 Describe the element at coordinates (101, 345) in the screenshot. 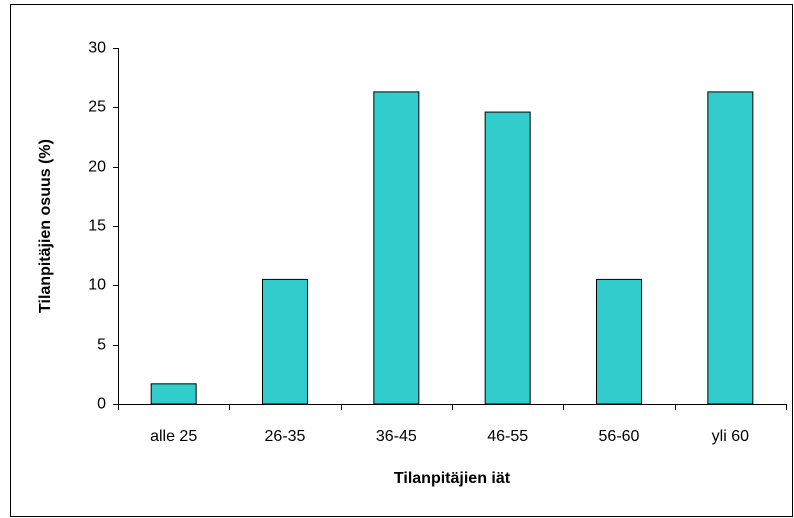

I see `y-tick-label: 5` at that location.